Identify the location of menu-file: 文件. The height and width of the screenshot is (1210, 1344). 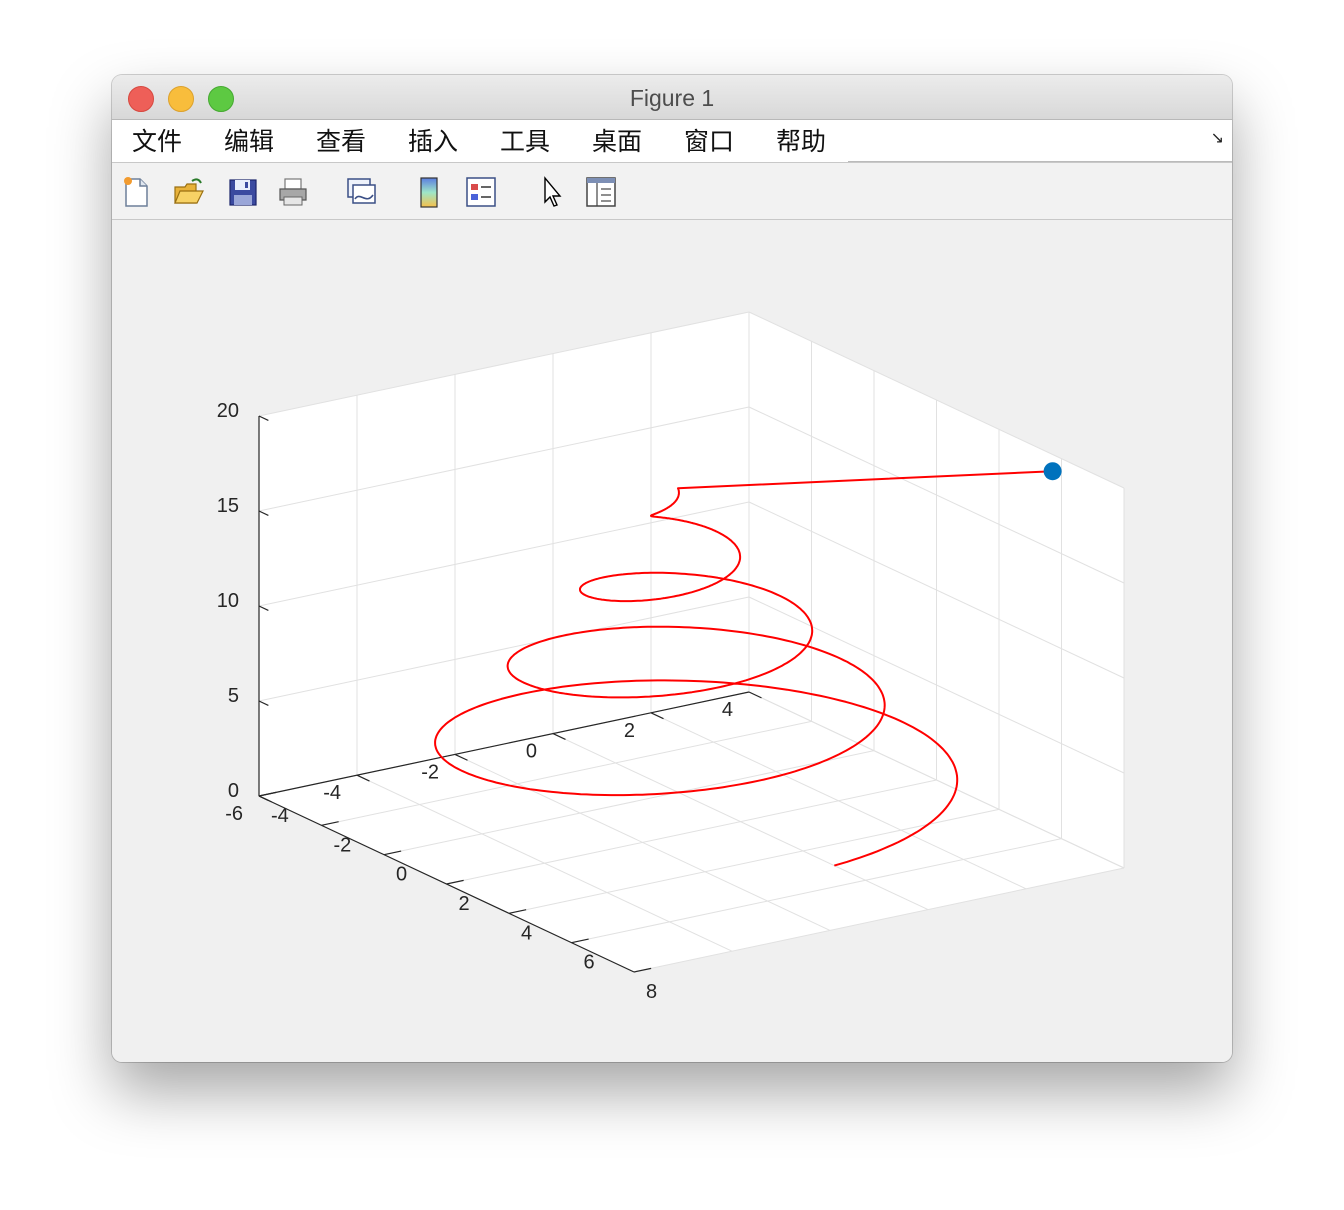
(157, 141).